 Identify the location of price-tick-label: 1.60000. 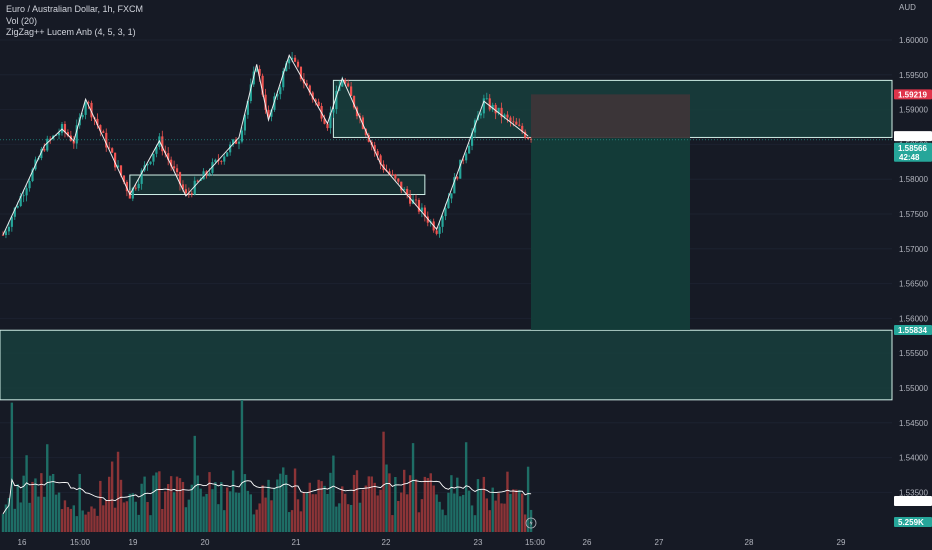
(913, 40).